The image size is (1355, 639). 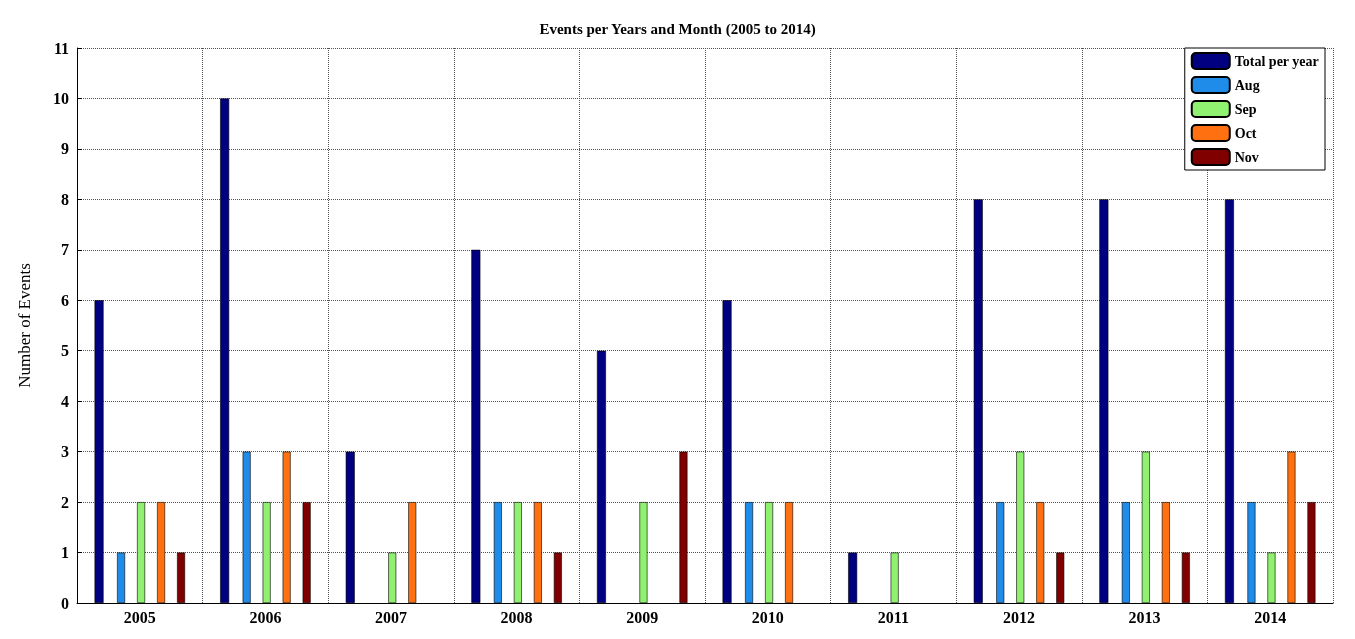 I want to click on x-tick-label: 2006, so click(x=265, y=617).